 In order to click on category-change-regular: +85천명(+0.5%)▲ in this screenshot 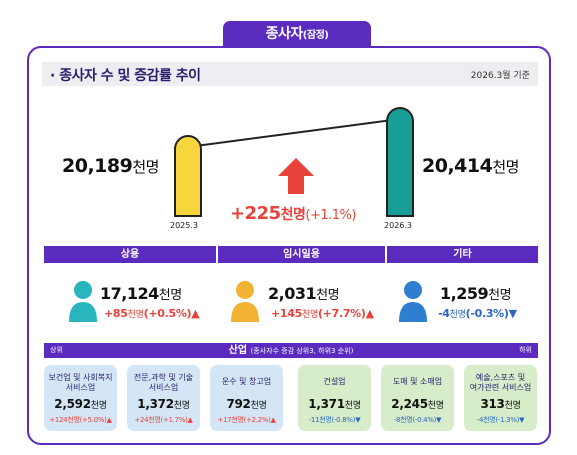, I will do `click(152, 313)`.